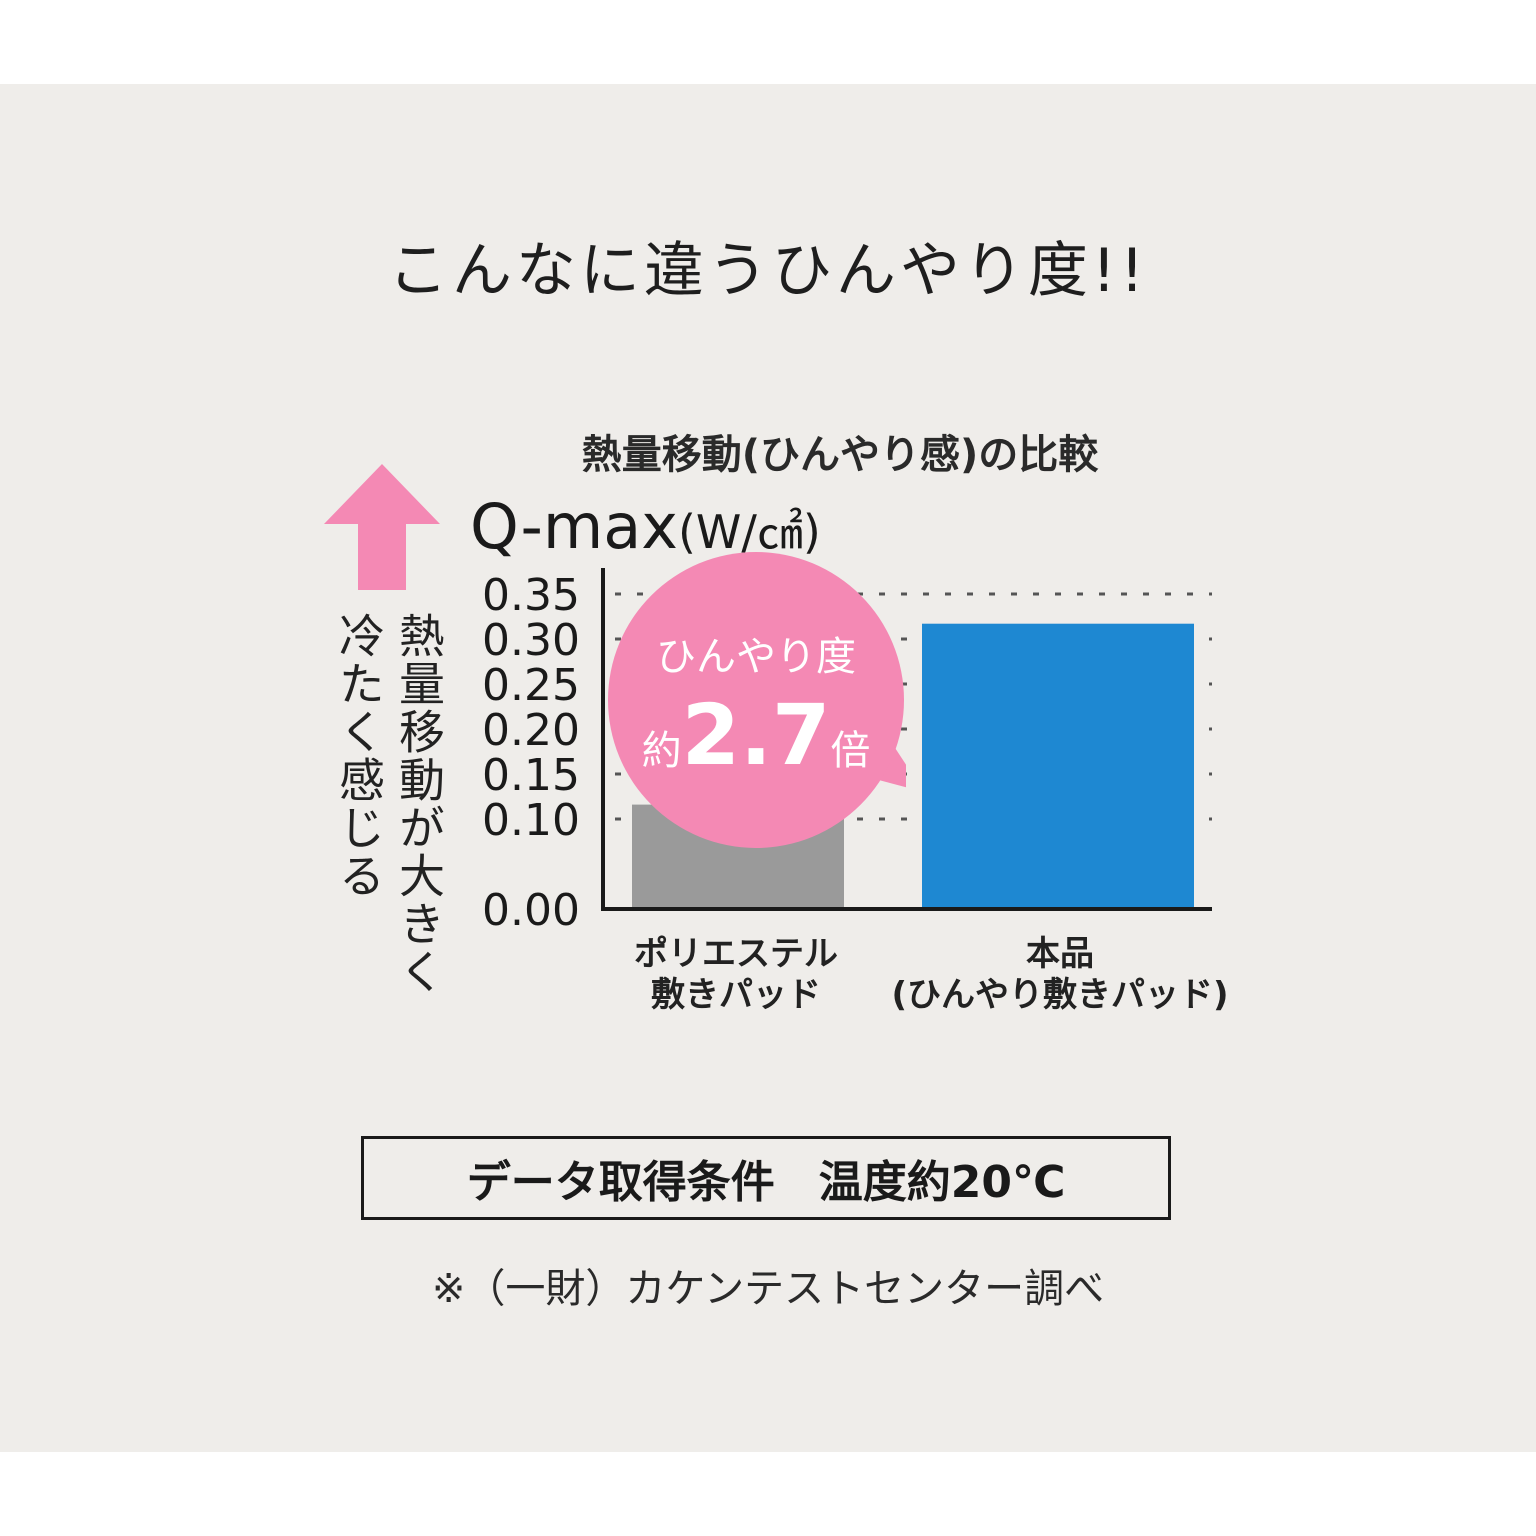 This screenshot has width=1536, height=1536. Describe the element at coordinates (531, 730) in the screenshot. I see `y-tick-label: 0.20` at that location.